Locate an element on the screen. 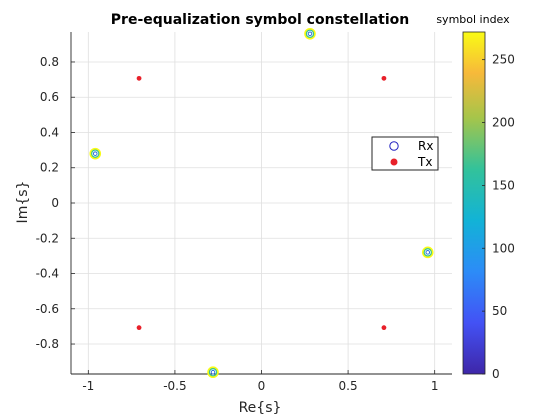  y-tick-label: -0.6 is located at coordinates (47, 309).